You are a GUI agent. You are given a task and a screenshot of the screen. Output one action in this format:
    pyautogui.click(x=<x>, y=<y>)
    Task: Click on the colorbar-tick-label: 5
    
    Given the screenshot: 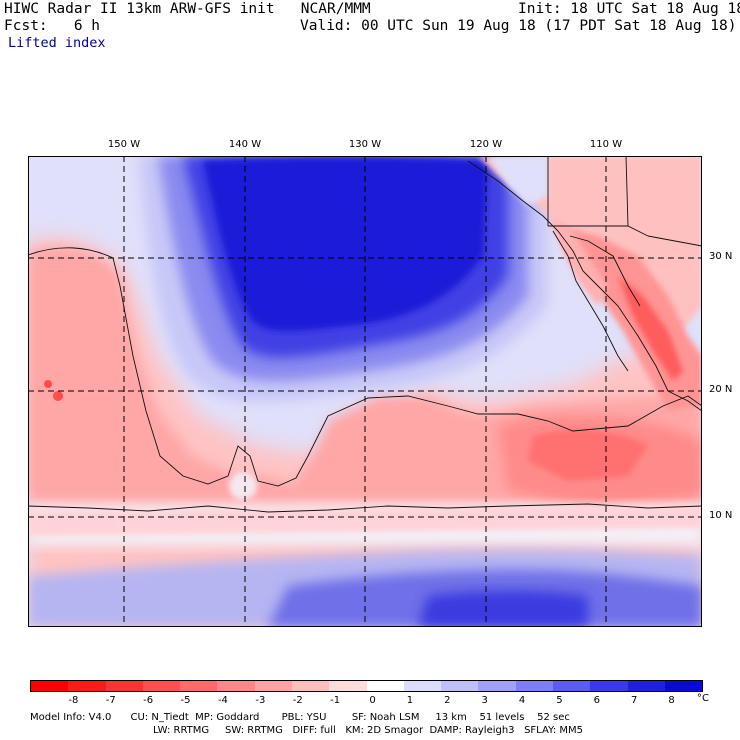 What is the action you would take?
    pyautogui.click(x=559, y=700)
    